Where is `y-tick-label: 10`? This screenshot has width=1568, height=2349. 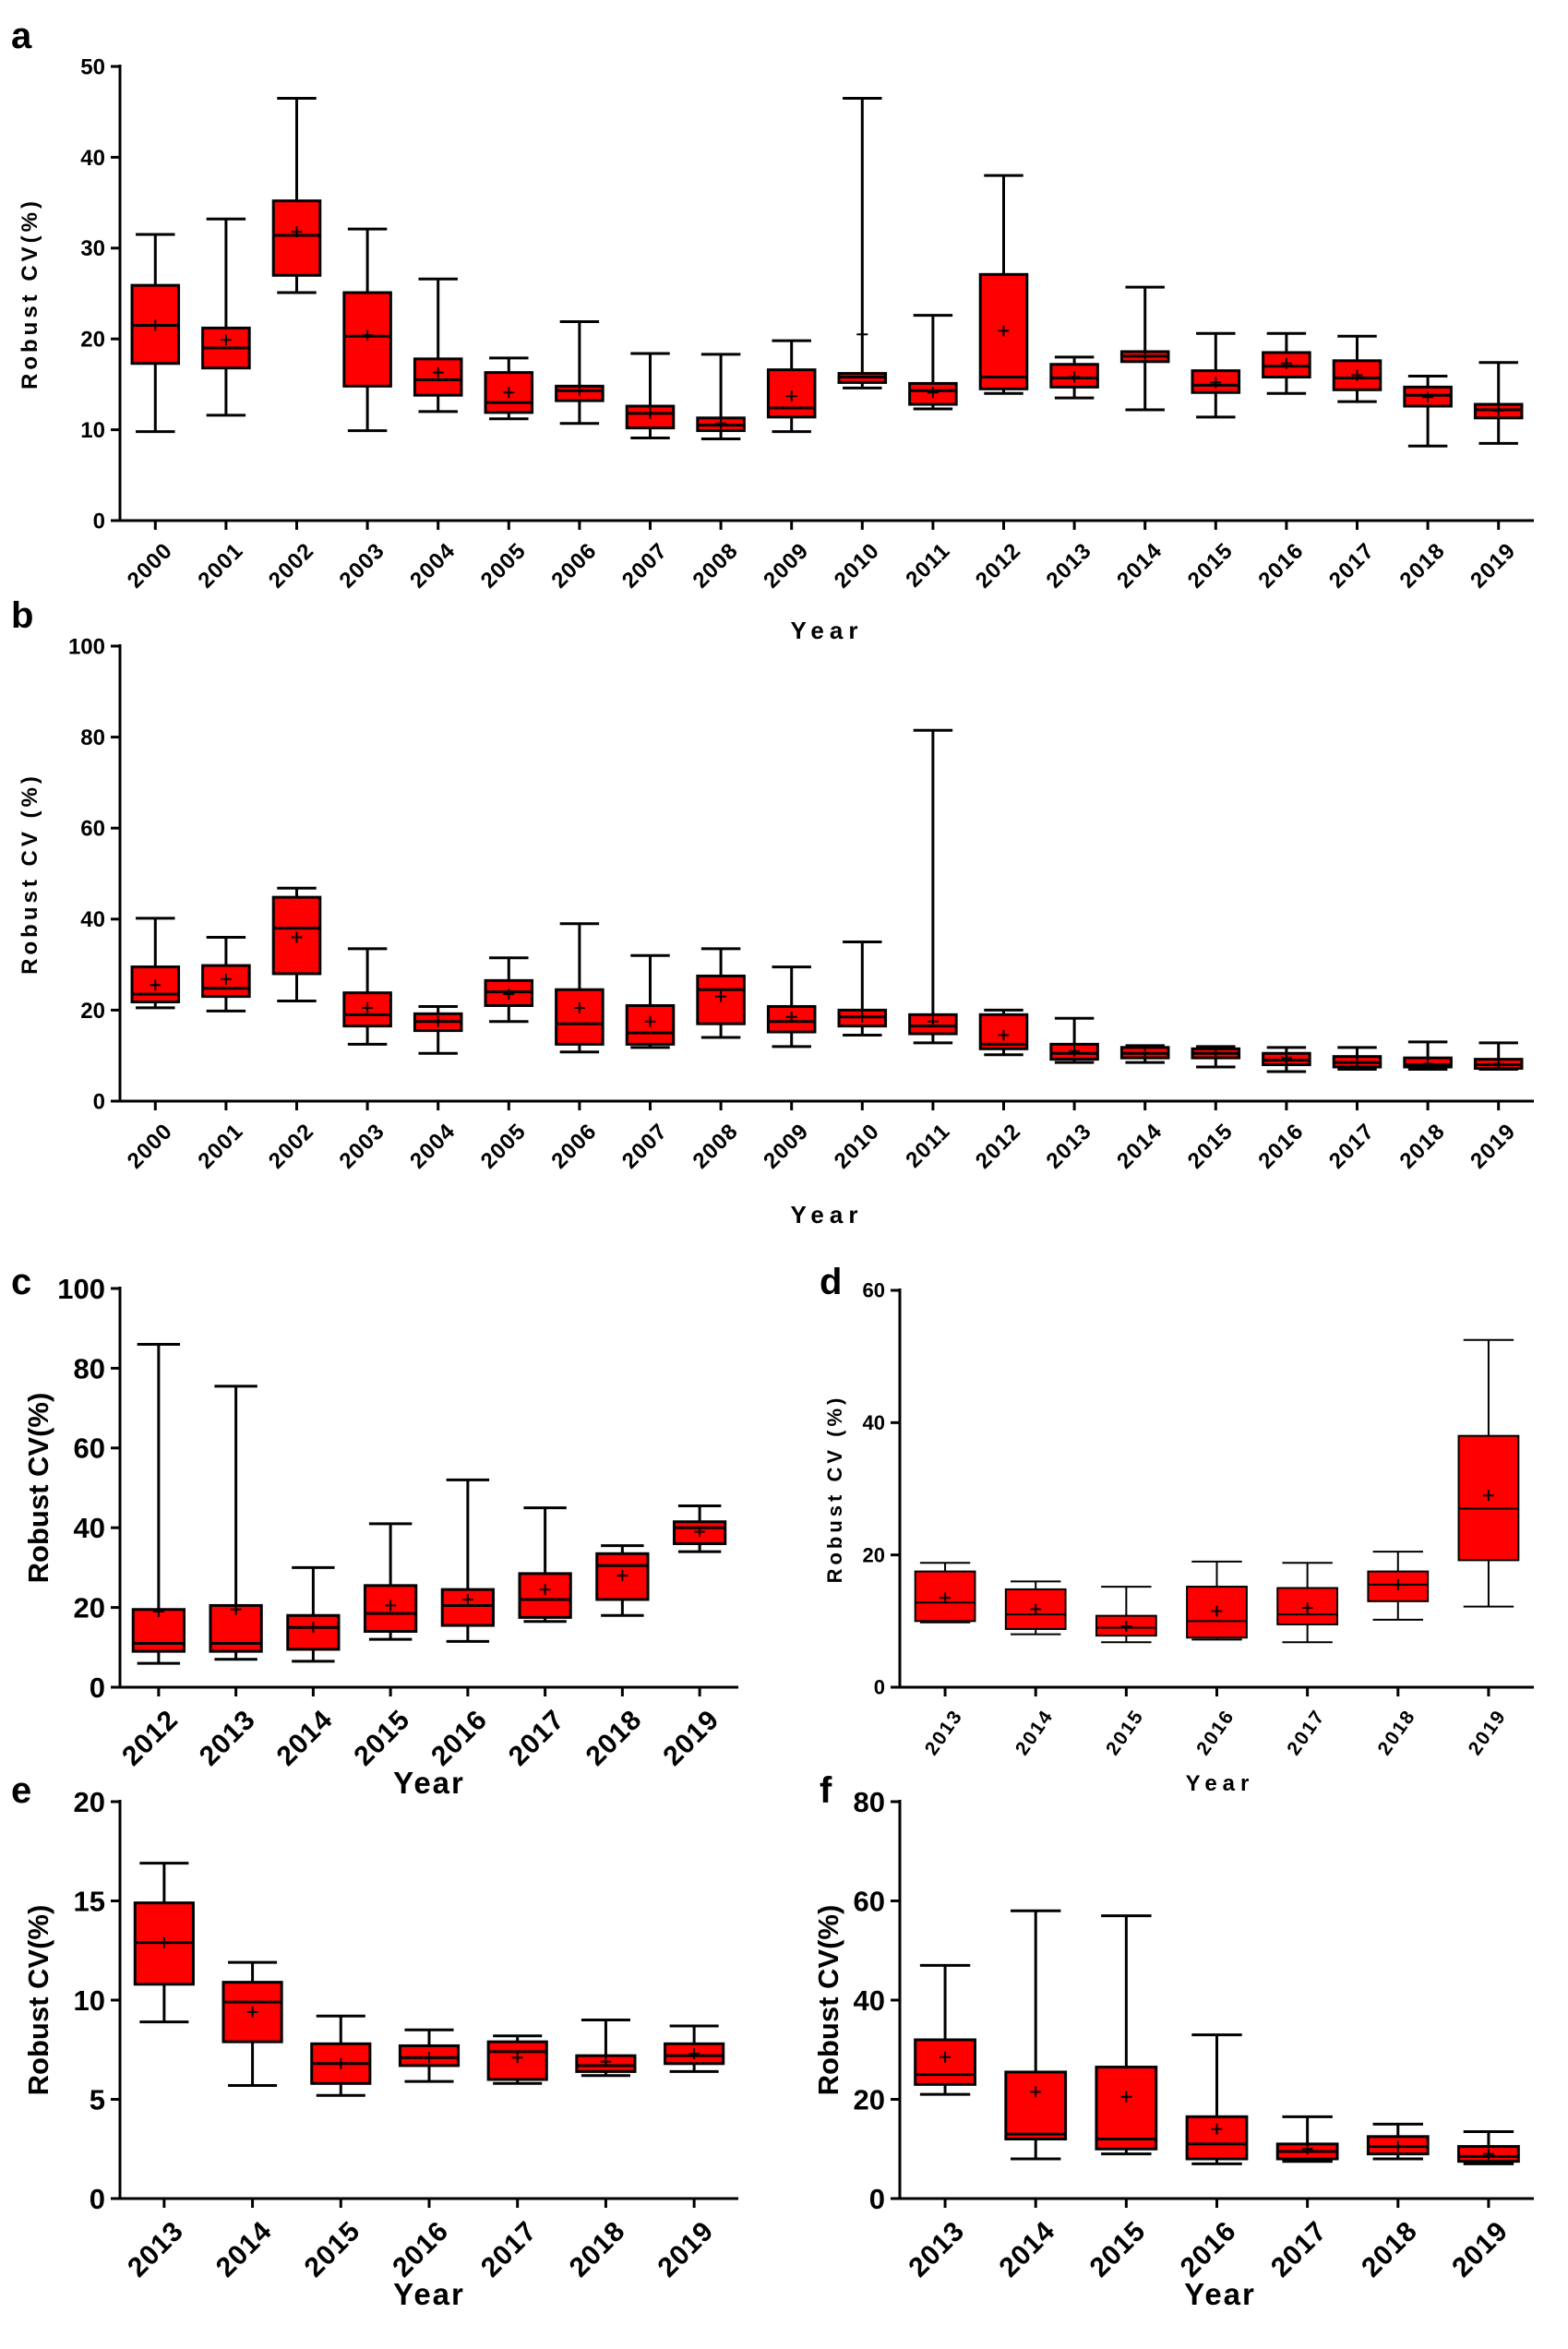
y-tick-label: 10 is located at coordinates (93, 430).